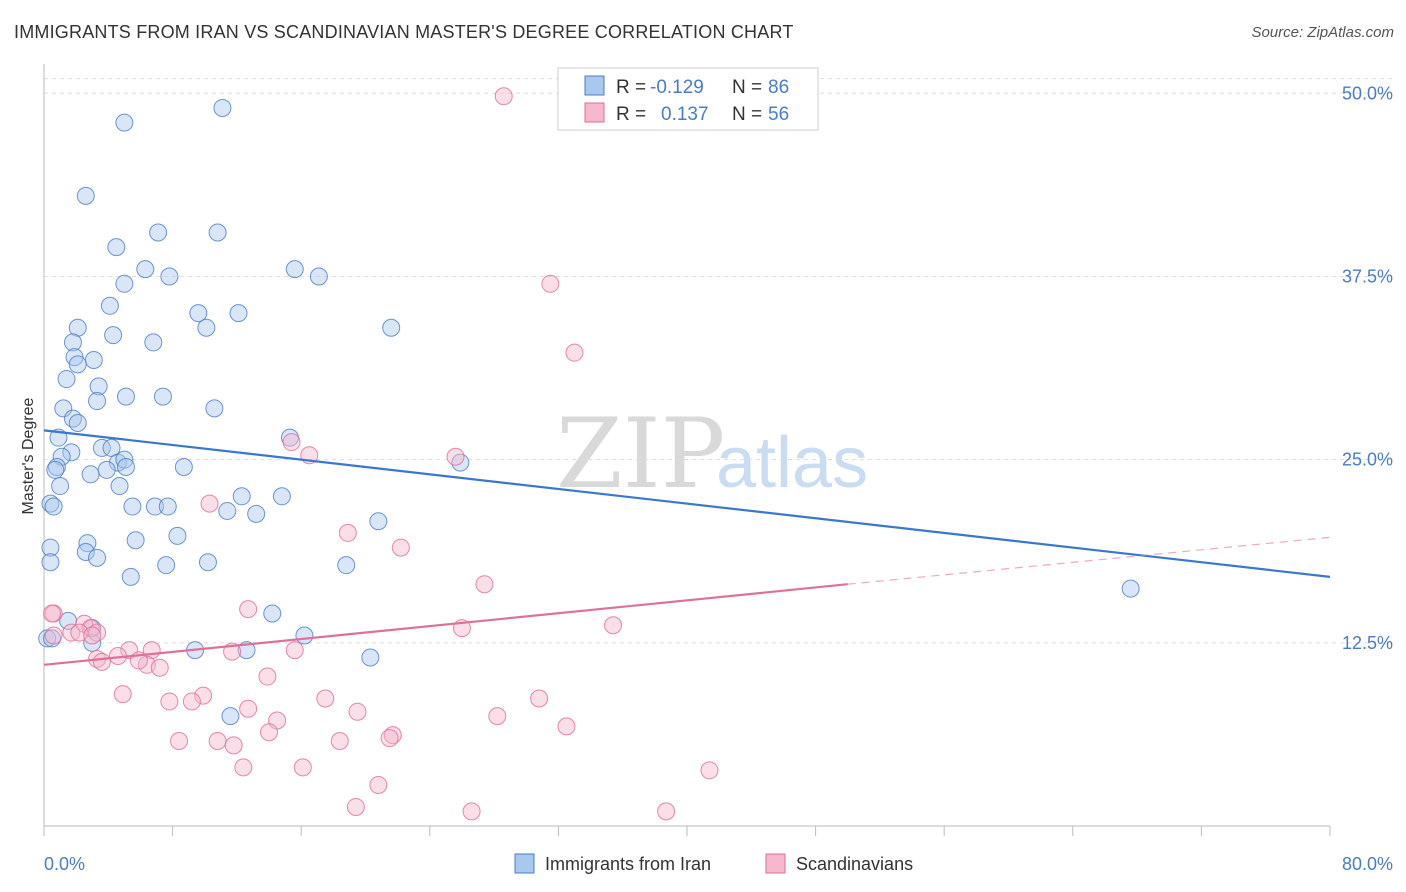  Describe the element at coordinates (445, 624) in the screenshot. I see `trend-line-scandinavians` at that location.